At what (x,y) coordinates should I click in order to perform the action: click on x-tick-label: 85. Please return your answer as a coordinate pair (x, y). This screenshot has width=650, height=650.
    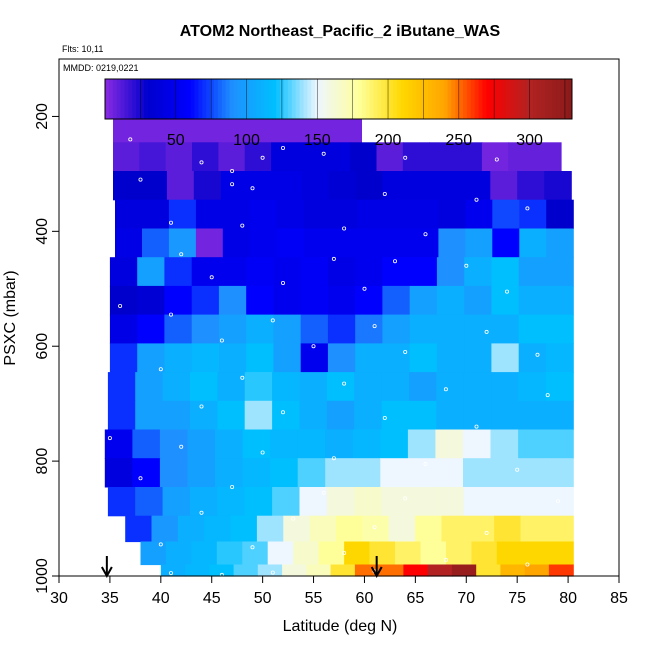
    Looking at the image, I should click on (619, 598).